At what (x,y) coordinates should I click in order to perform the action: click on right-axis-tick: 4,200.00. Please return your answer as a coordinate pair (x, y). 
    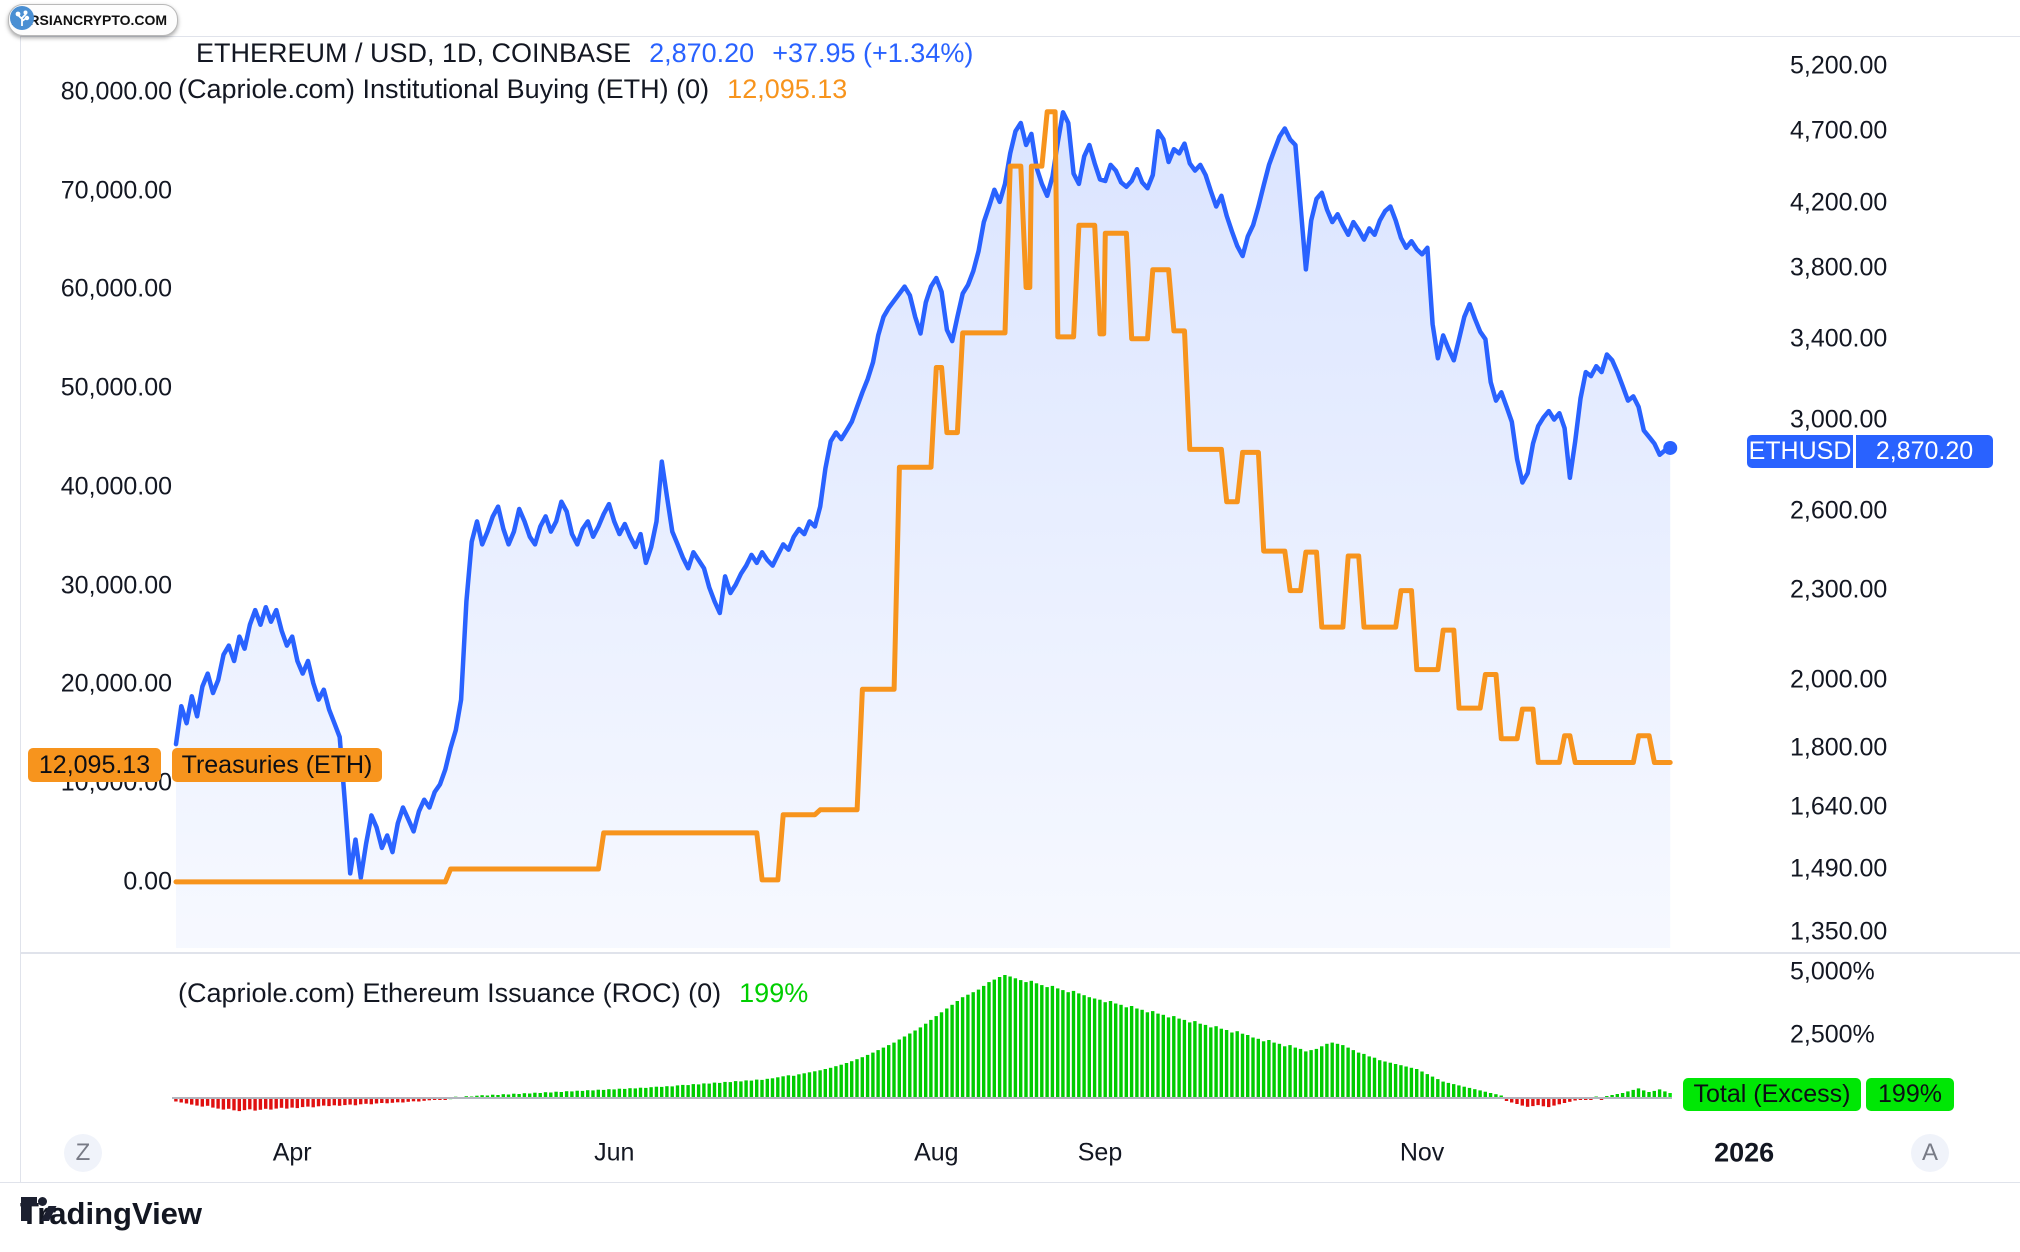
    Looking at the image, I should click on (1839, 202).